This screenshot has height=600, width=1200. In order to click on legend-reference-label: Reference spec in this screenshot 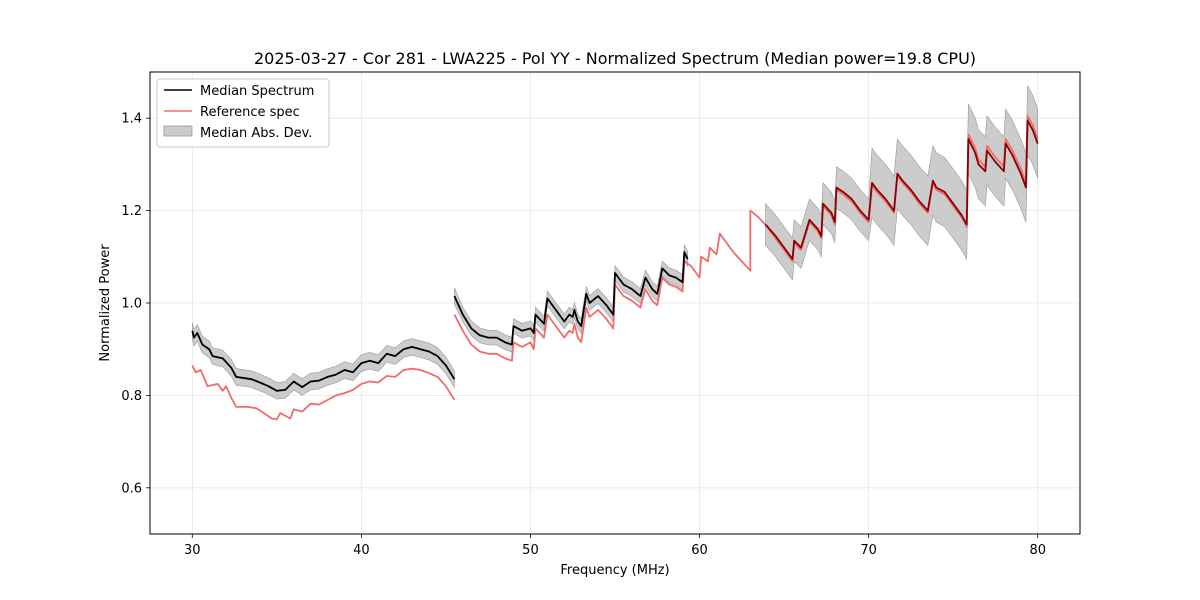, I will do `click(250, 112)`.